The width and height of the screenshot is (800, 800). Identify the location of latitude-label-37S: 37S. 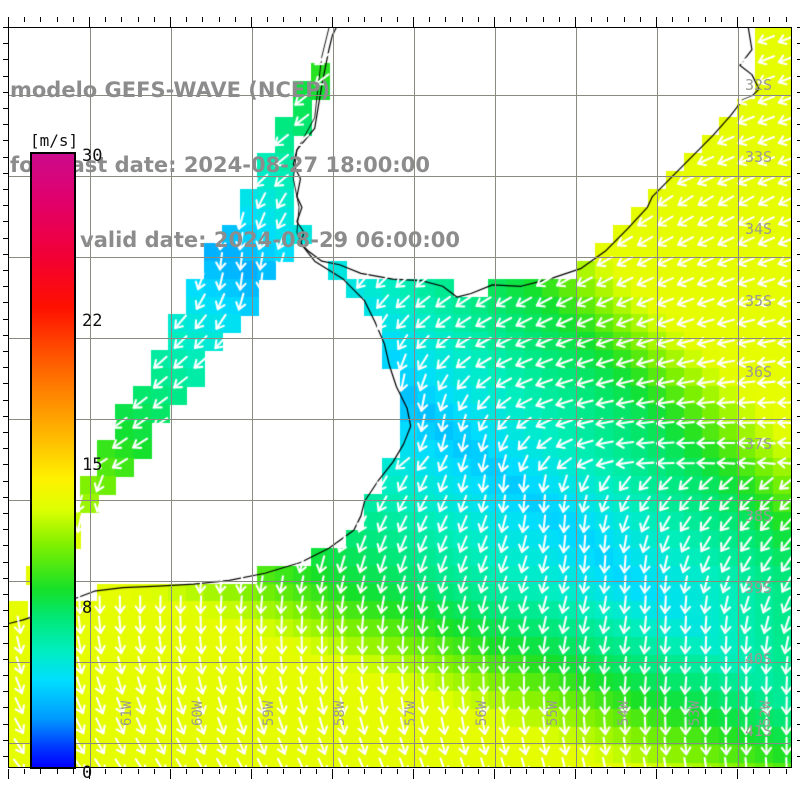
(759, 444).